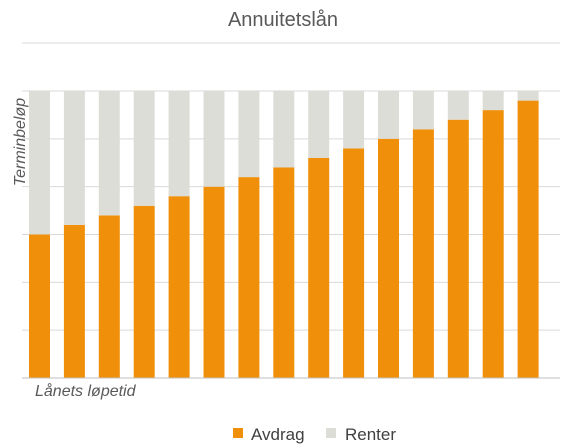 The height and width of the screenshot is (448, 562). Describe the element at coordinates (314, 434) in the screenshot. I see `legend: Avdrag Renter` at that location.